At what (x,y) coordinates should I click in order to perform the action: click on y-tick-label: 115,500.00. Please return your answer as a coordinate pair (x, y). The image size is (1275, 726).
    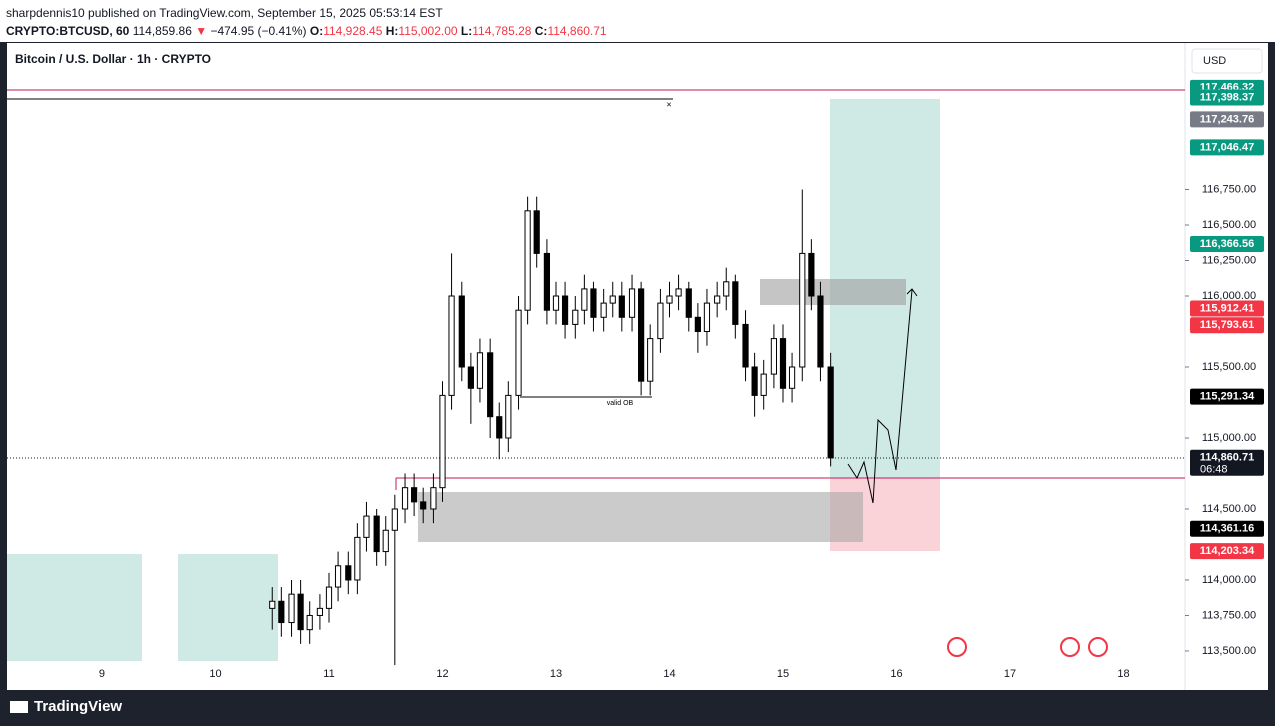
    Looking at the image, I should click on (1229, 367).